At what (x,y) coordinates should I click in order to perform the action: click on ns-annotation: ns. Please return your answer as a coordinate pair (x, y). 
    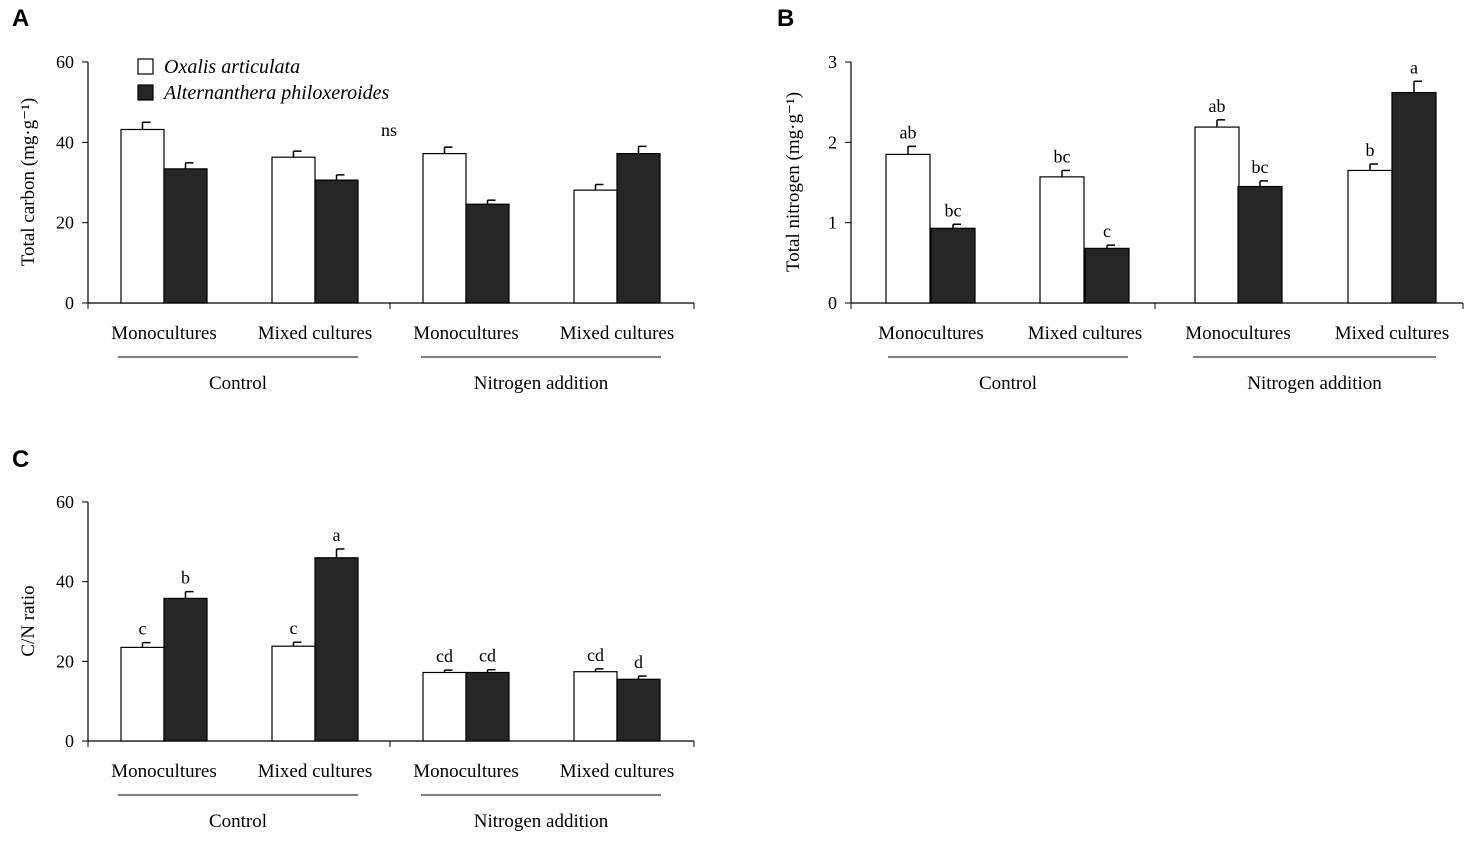
    Looking at the image, I should click on (389, 130).